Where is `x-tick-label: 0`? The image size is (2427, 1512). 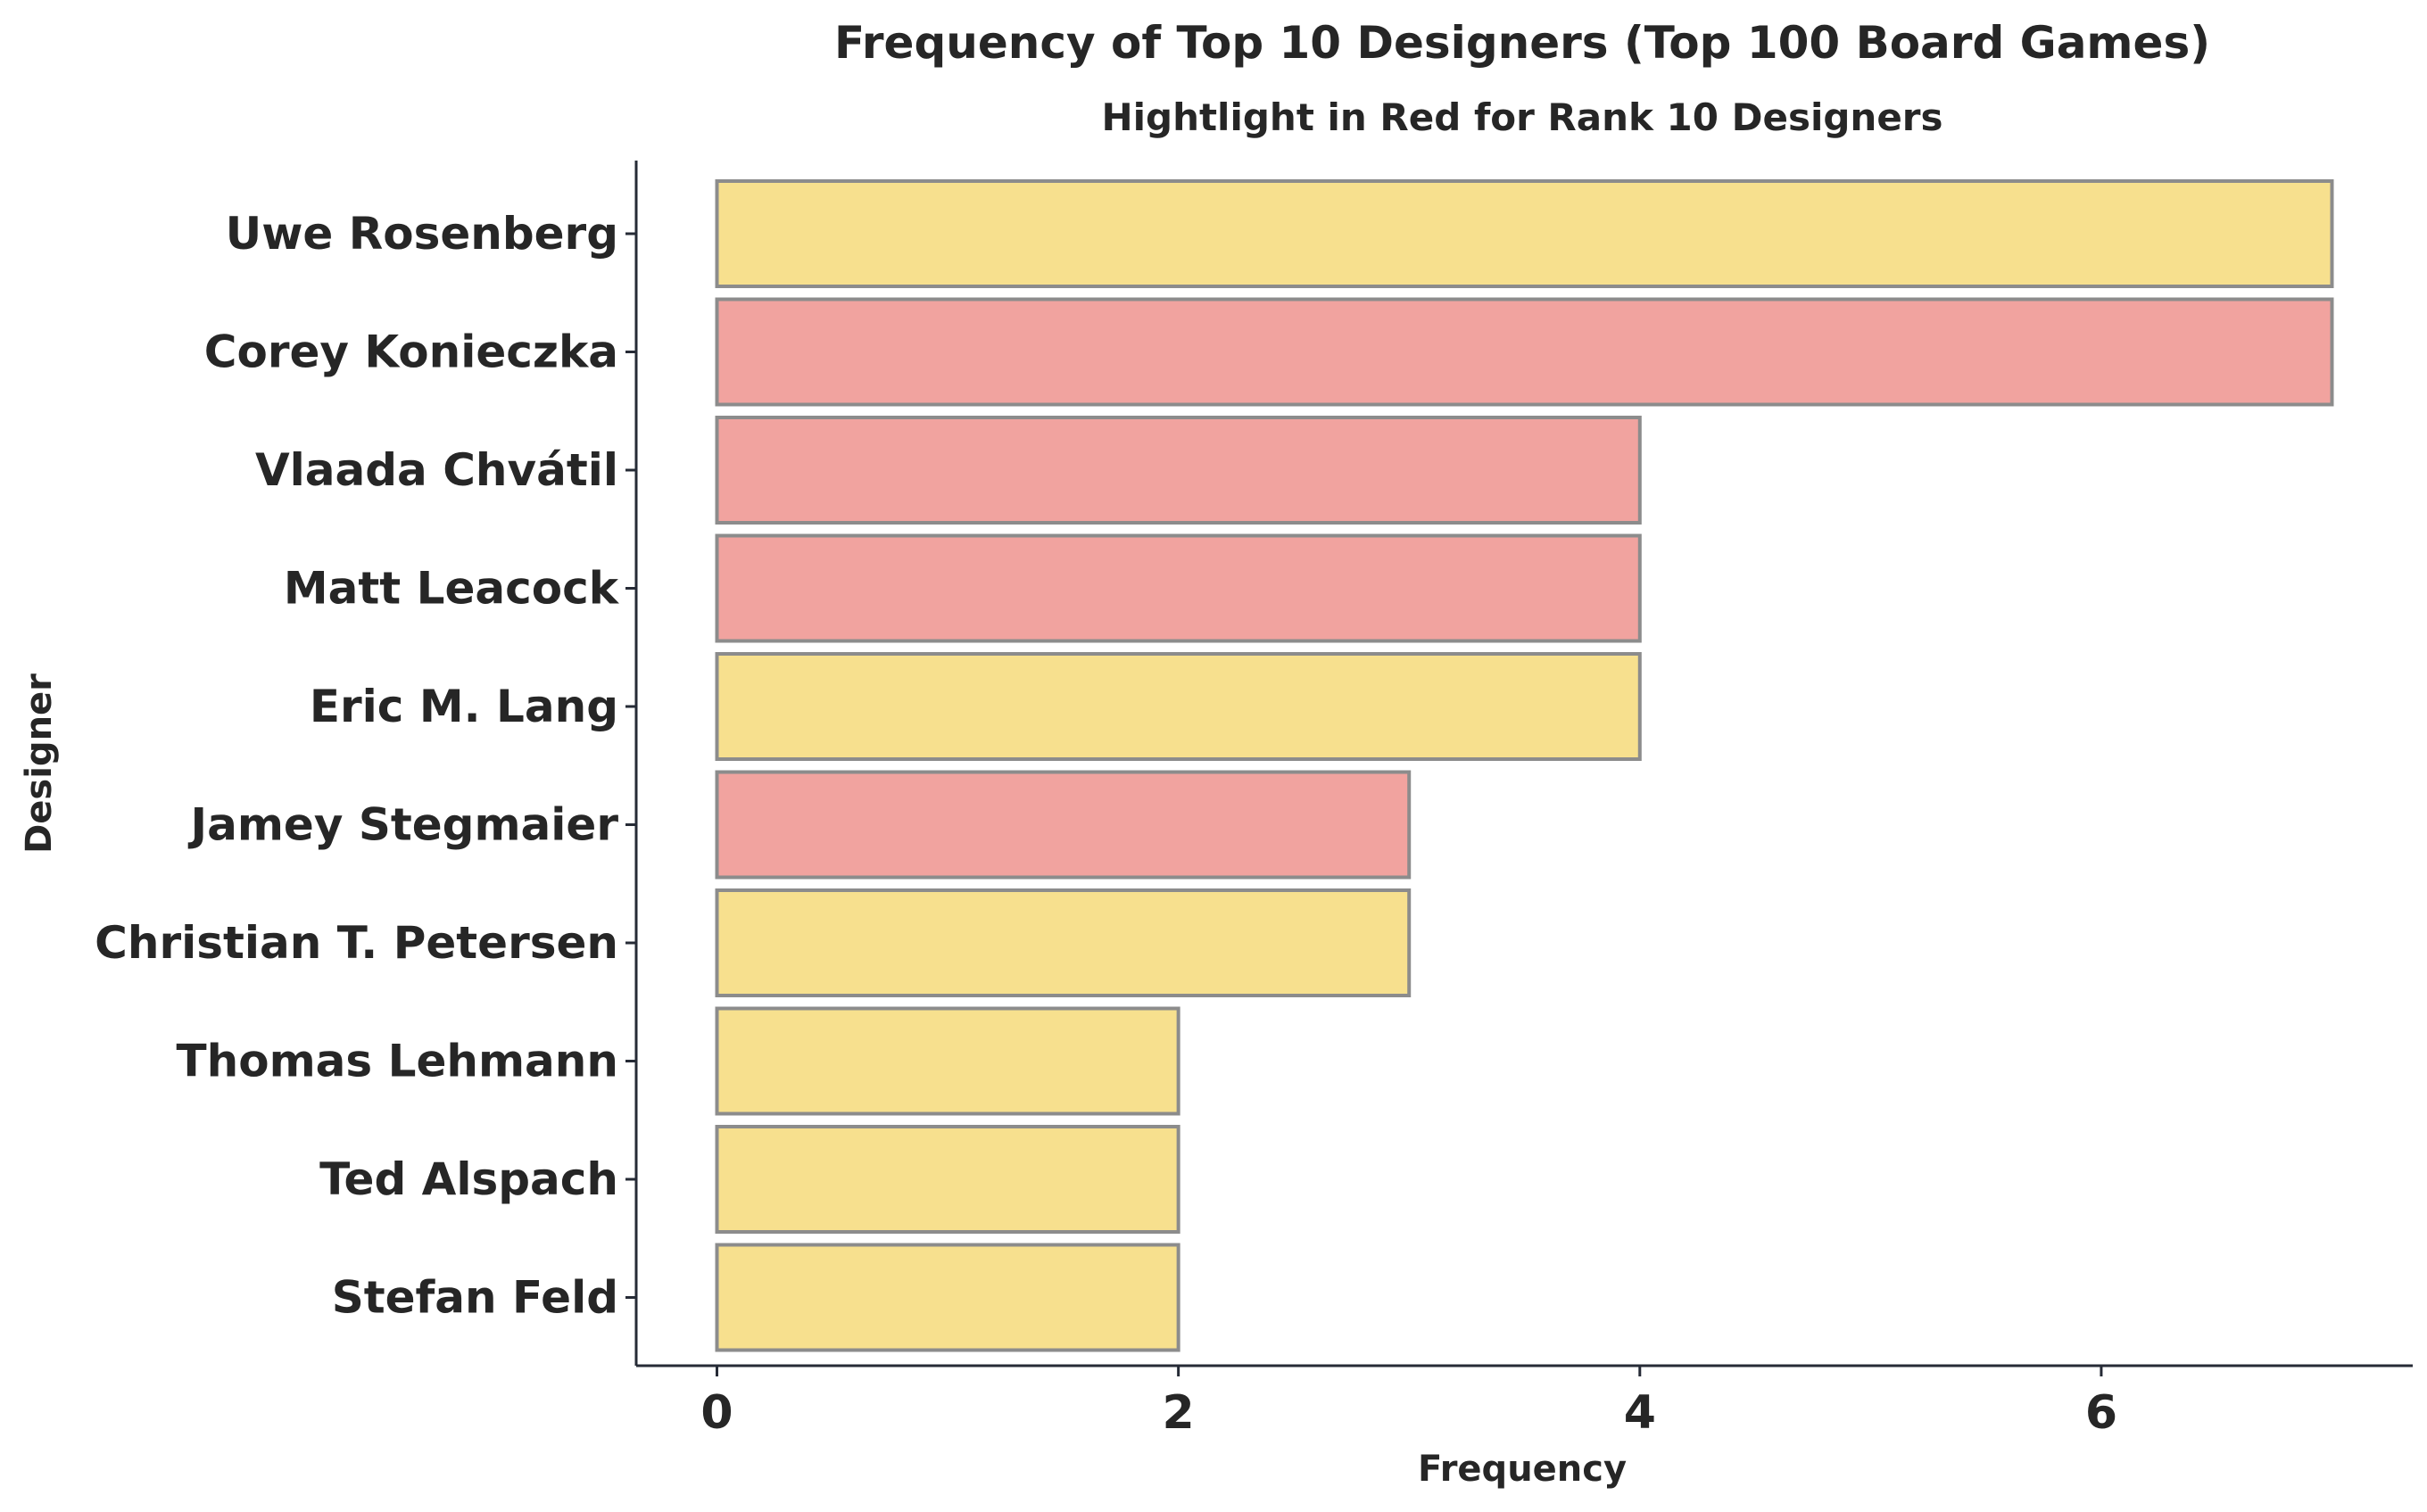 x-tick-label: 0 is located at coordinates (717, 1413).